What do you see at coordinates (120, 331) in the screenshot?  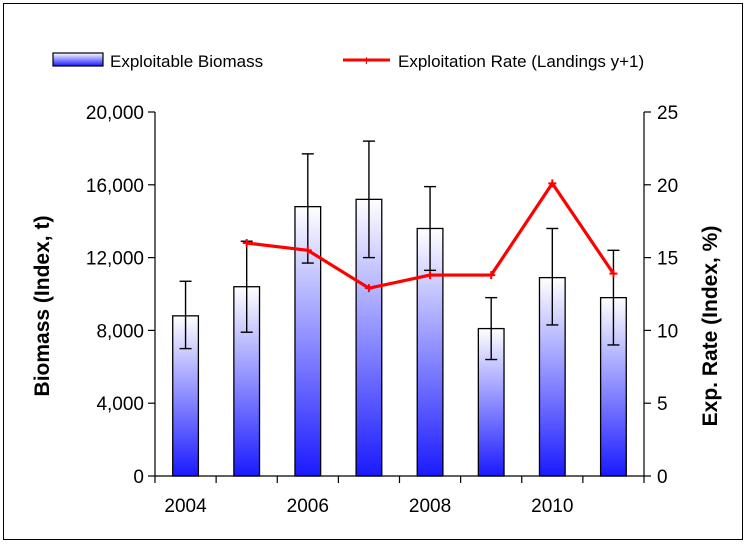 I see `y-tick-label: 8,000` at bounding box center [120, 331].